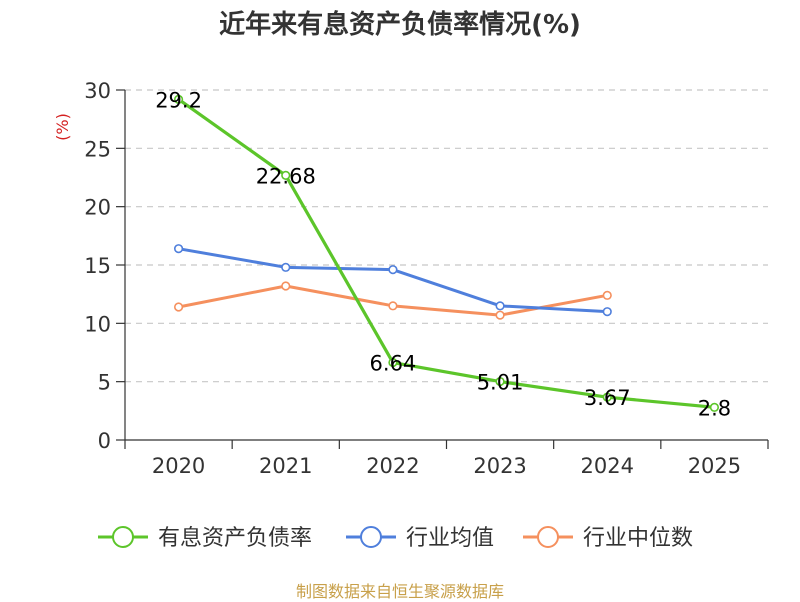 Image resolution: width=800 pixels, height=602 pixels. I want to click on y-tick-label-15: 15, so click(97, 266).